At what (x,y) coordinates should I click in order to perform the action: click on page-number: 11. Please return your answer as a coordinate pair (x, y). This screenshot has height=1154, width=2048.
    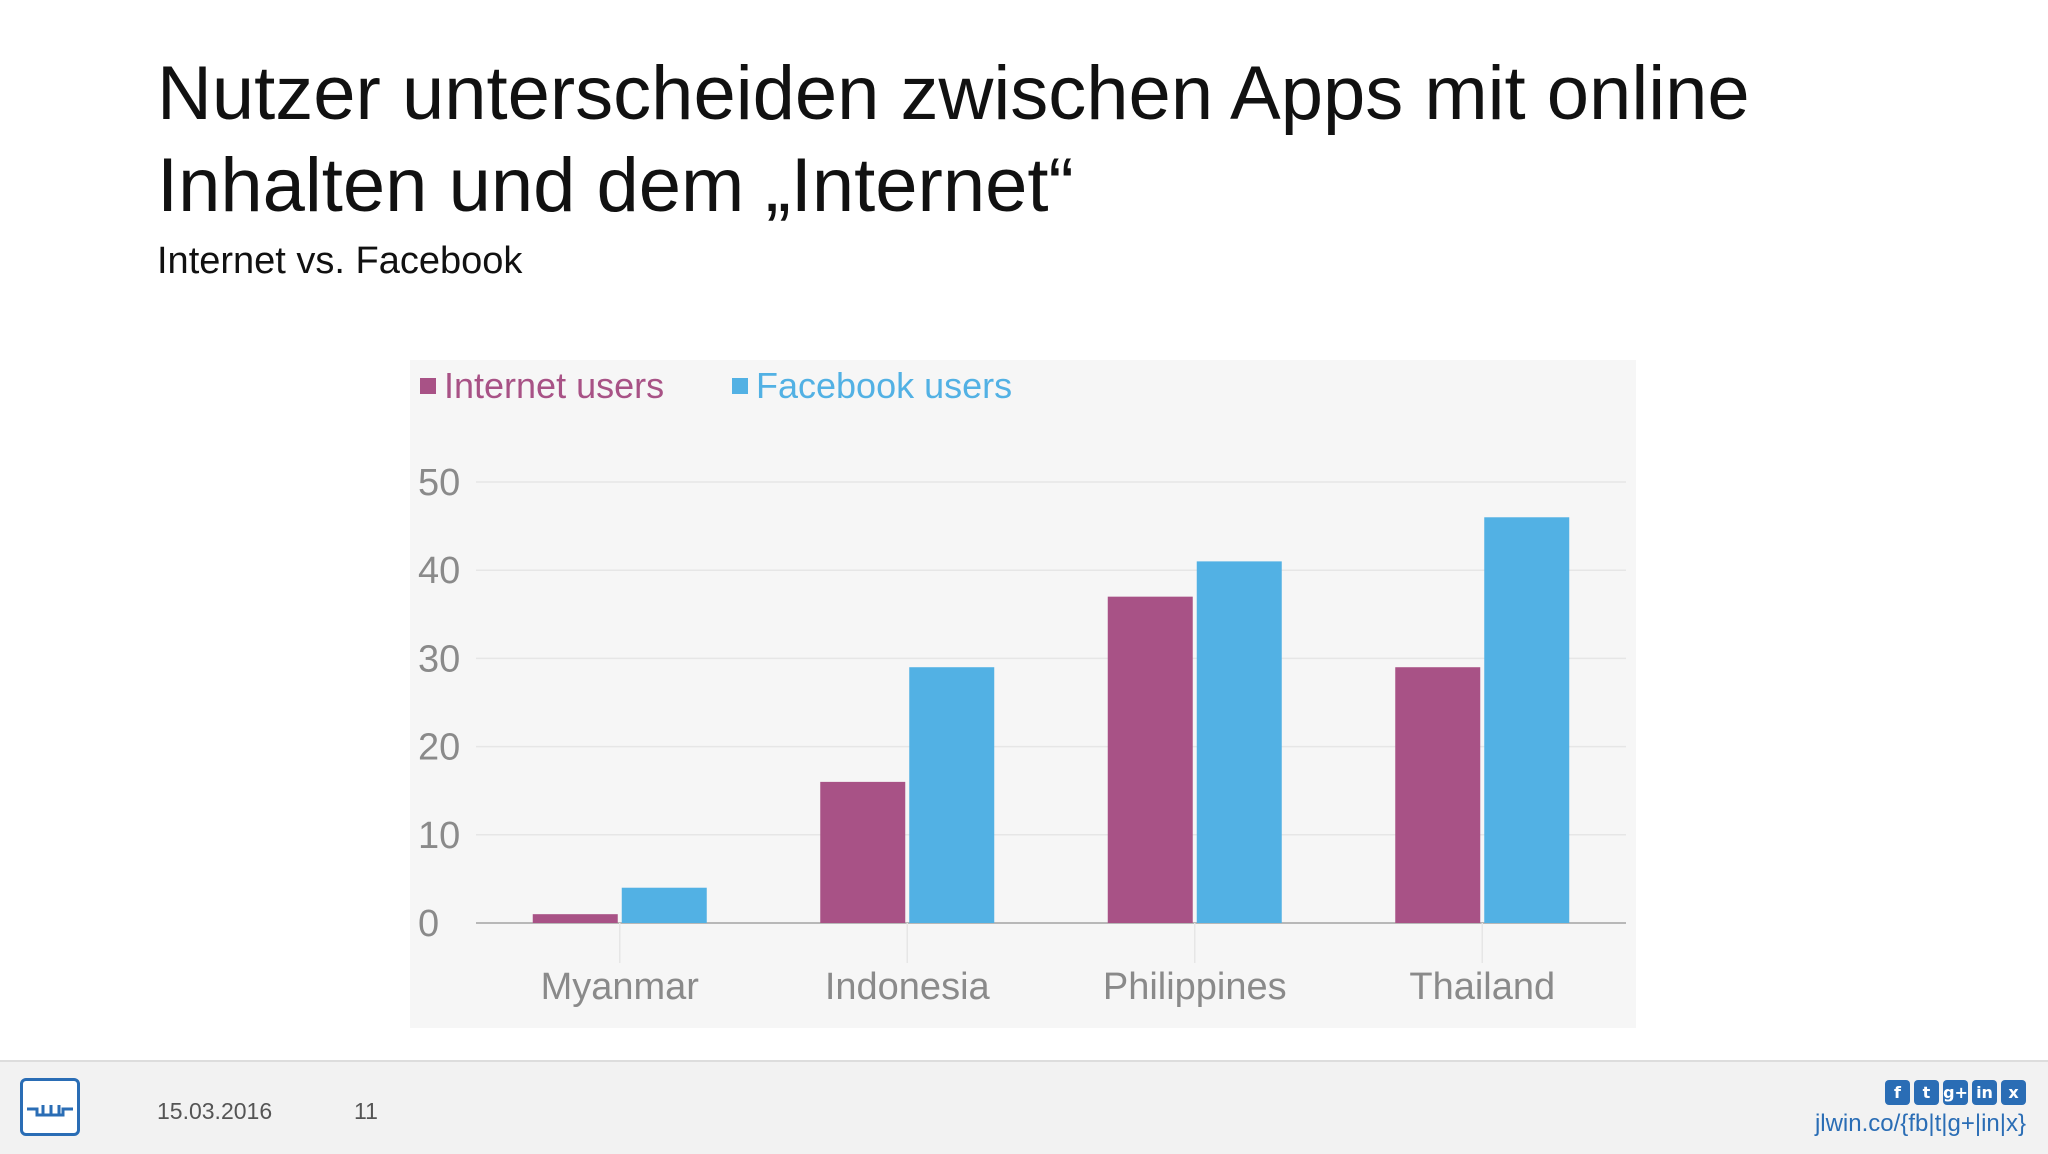
    Looking at the image, I should click on (366, 1111).